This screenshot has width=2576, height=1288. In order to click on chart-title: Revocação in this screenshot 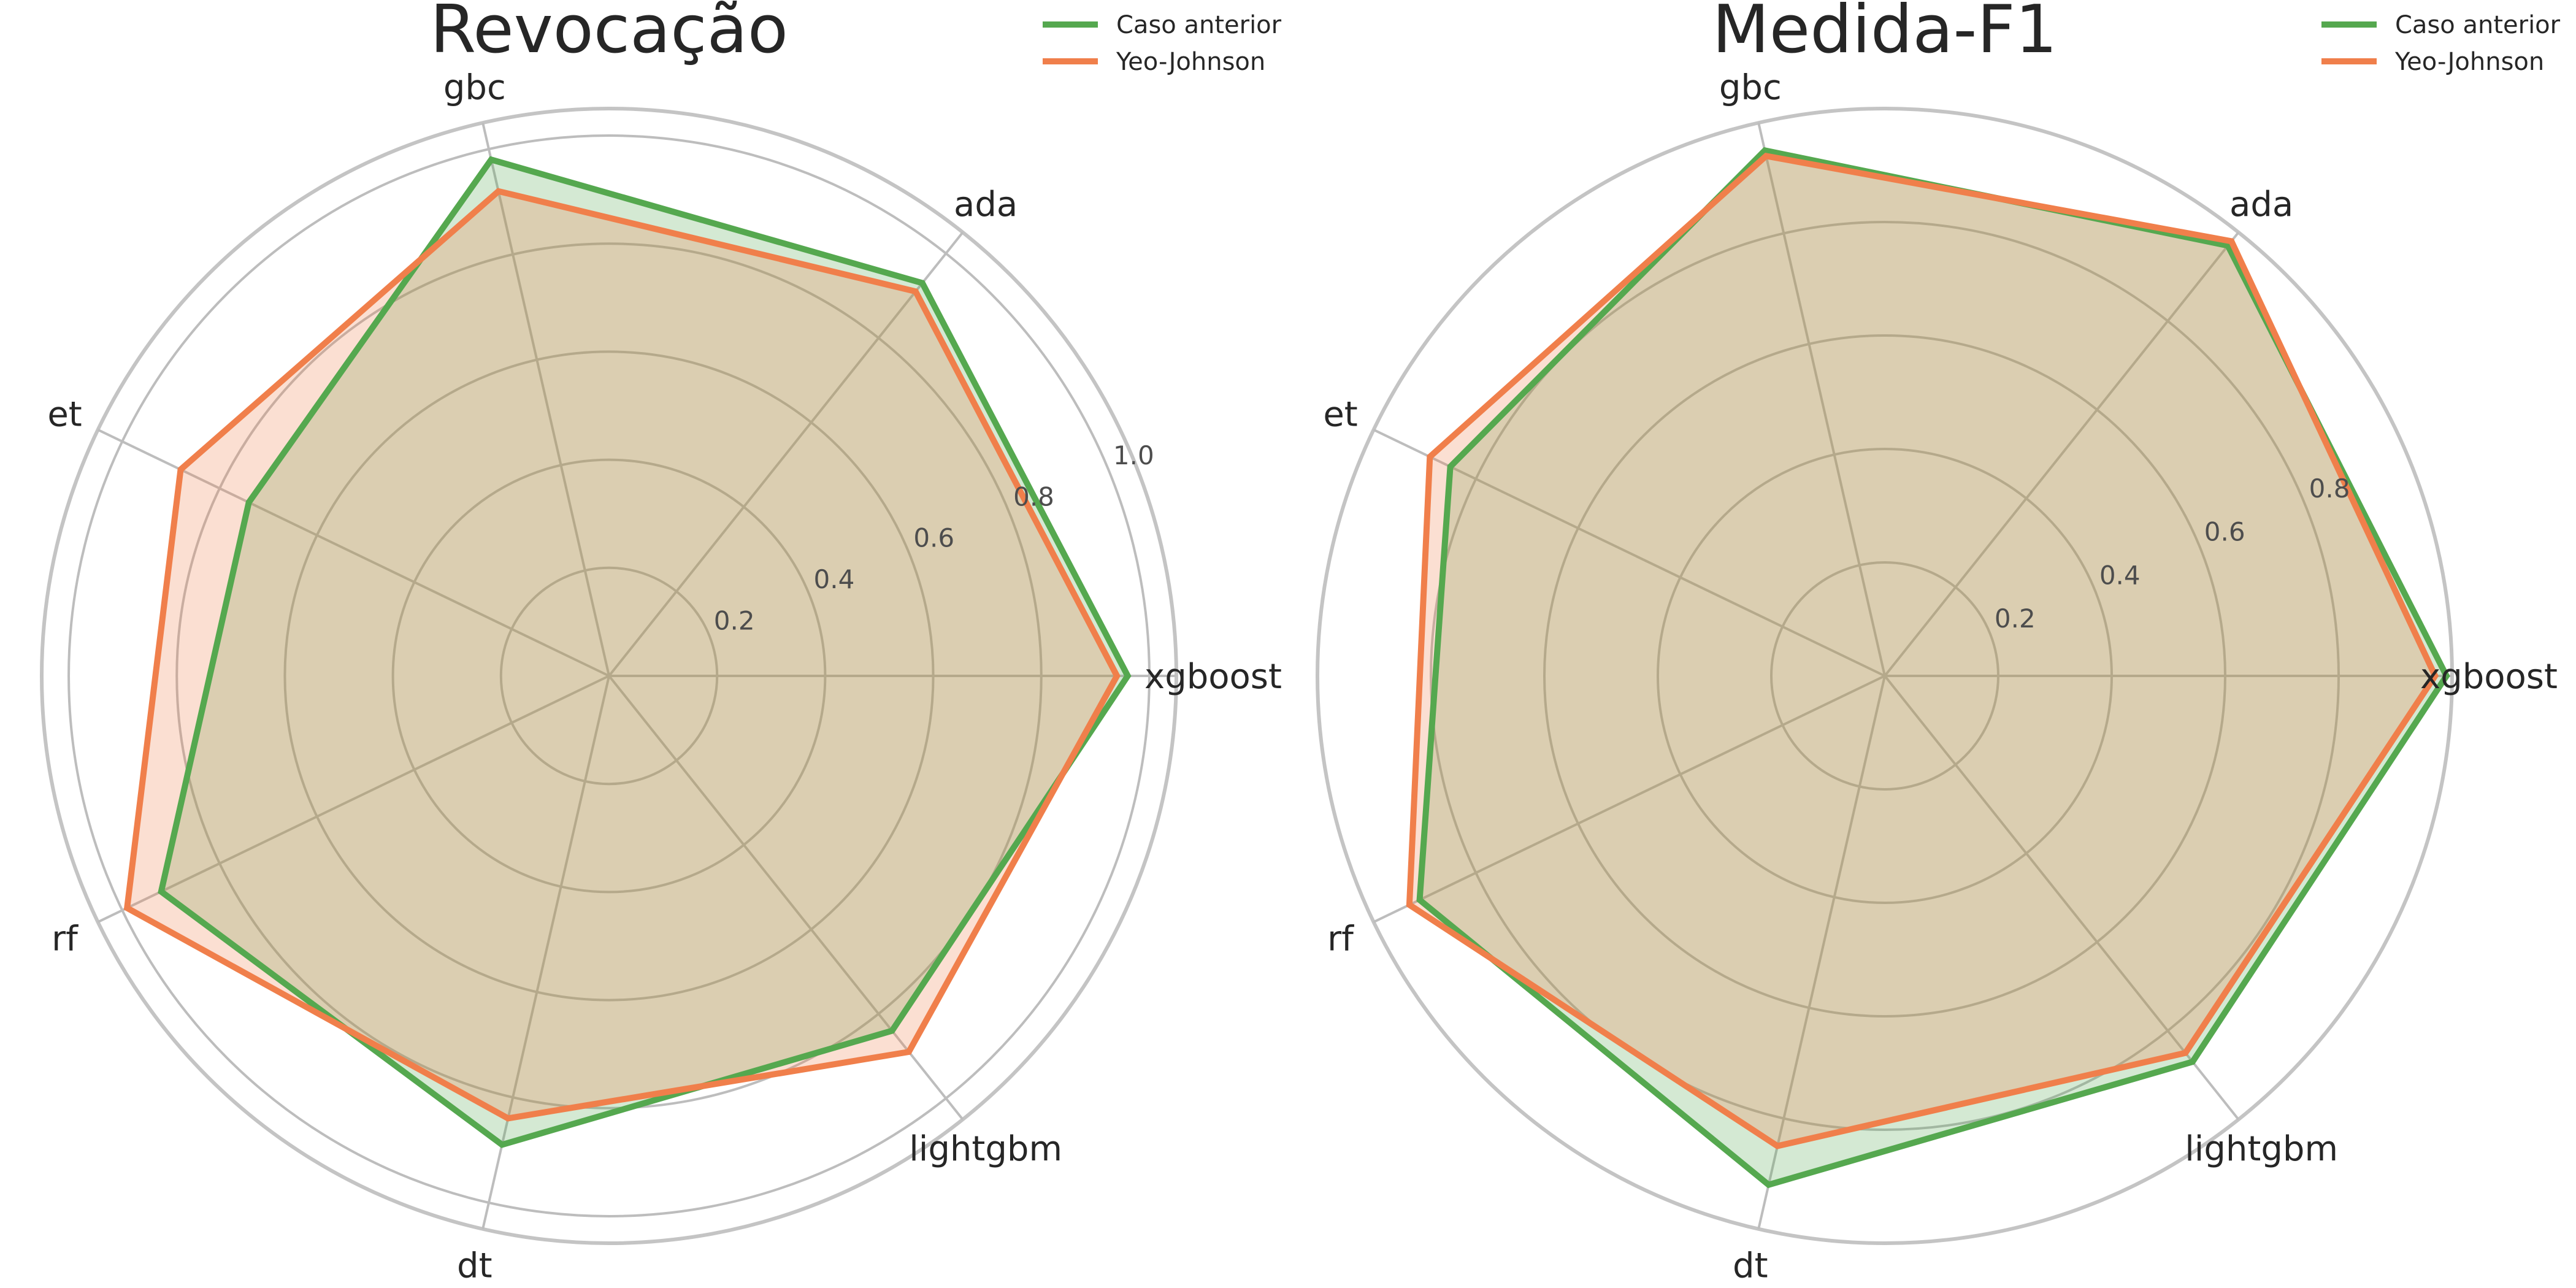, I will do `click(609, 34)`.